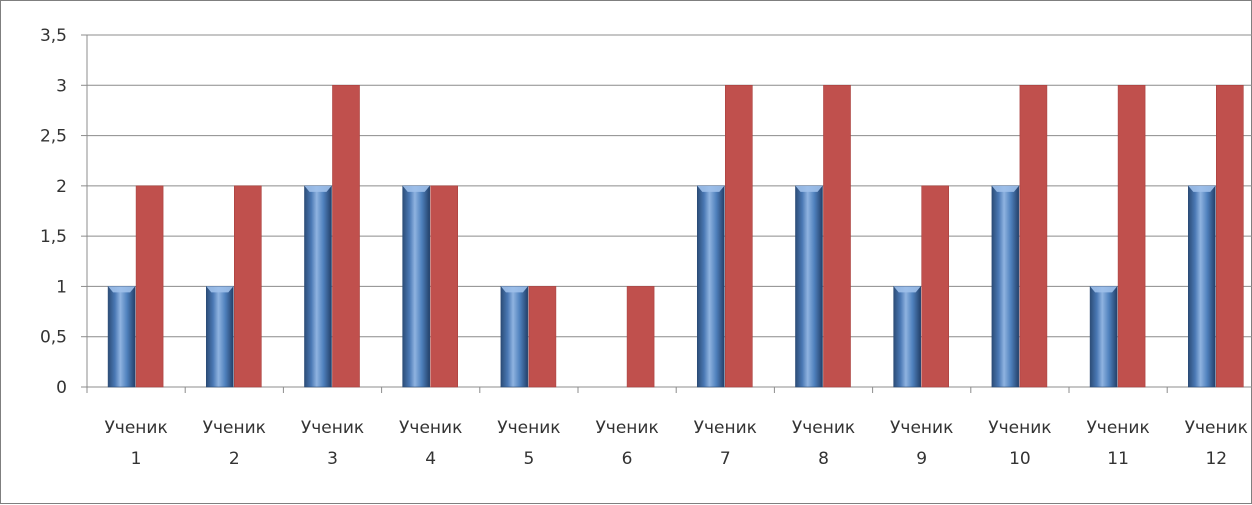 The height and width of the screenshot is (505, 1252). I want to click on y-tick-label: 1,5, so click(53, 237).